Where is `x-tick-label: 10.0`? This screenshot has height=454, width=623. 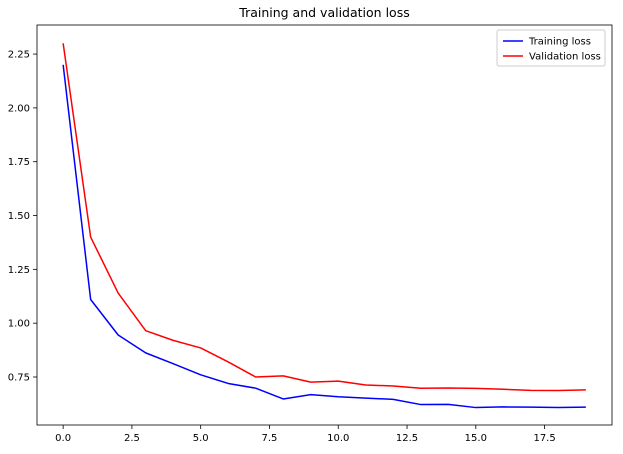
x-tick-label: 10.0 is located at coordinates (338, 438).